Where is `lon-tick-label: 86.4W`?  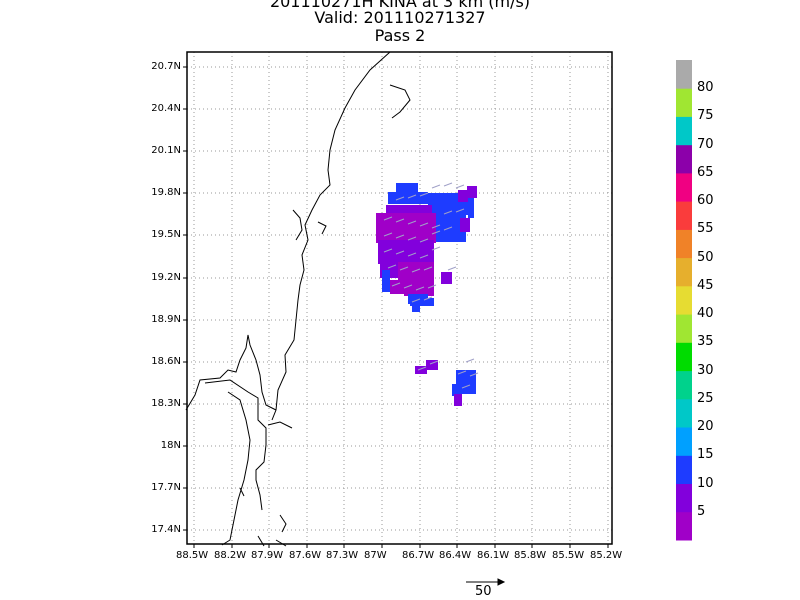 lon-tick-label: 86.4W is located at coordinates (455, 555).